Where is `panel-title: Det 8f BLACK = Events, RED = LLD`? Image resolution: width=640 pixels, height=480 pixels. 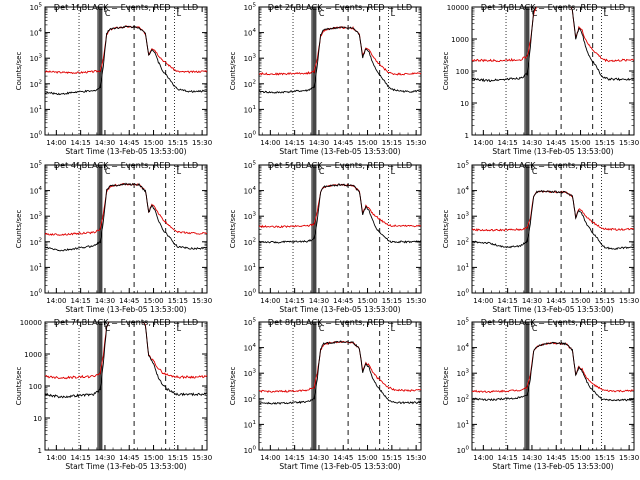 panel-title: Det 8f BLACK = Events, RED = LLD is located at coordinates (340, 322).